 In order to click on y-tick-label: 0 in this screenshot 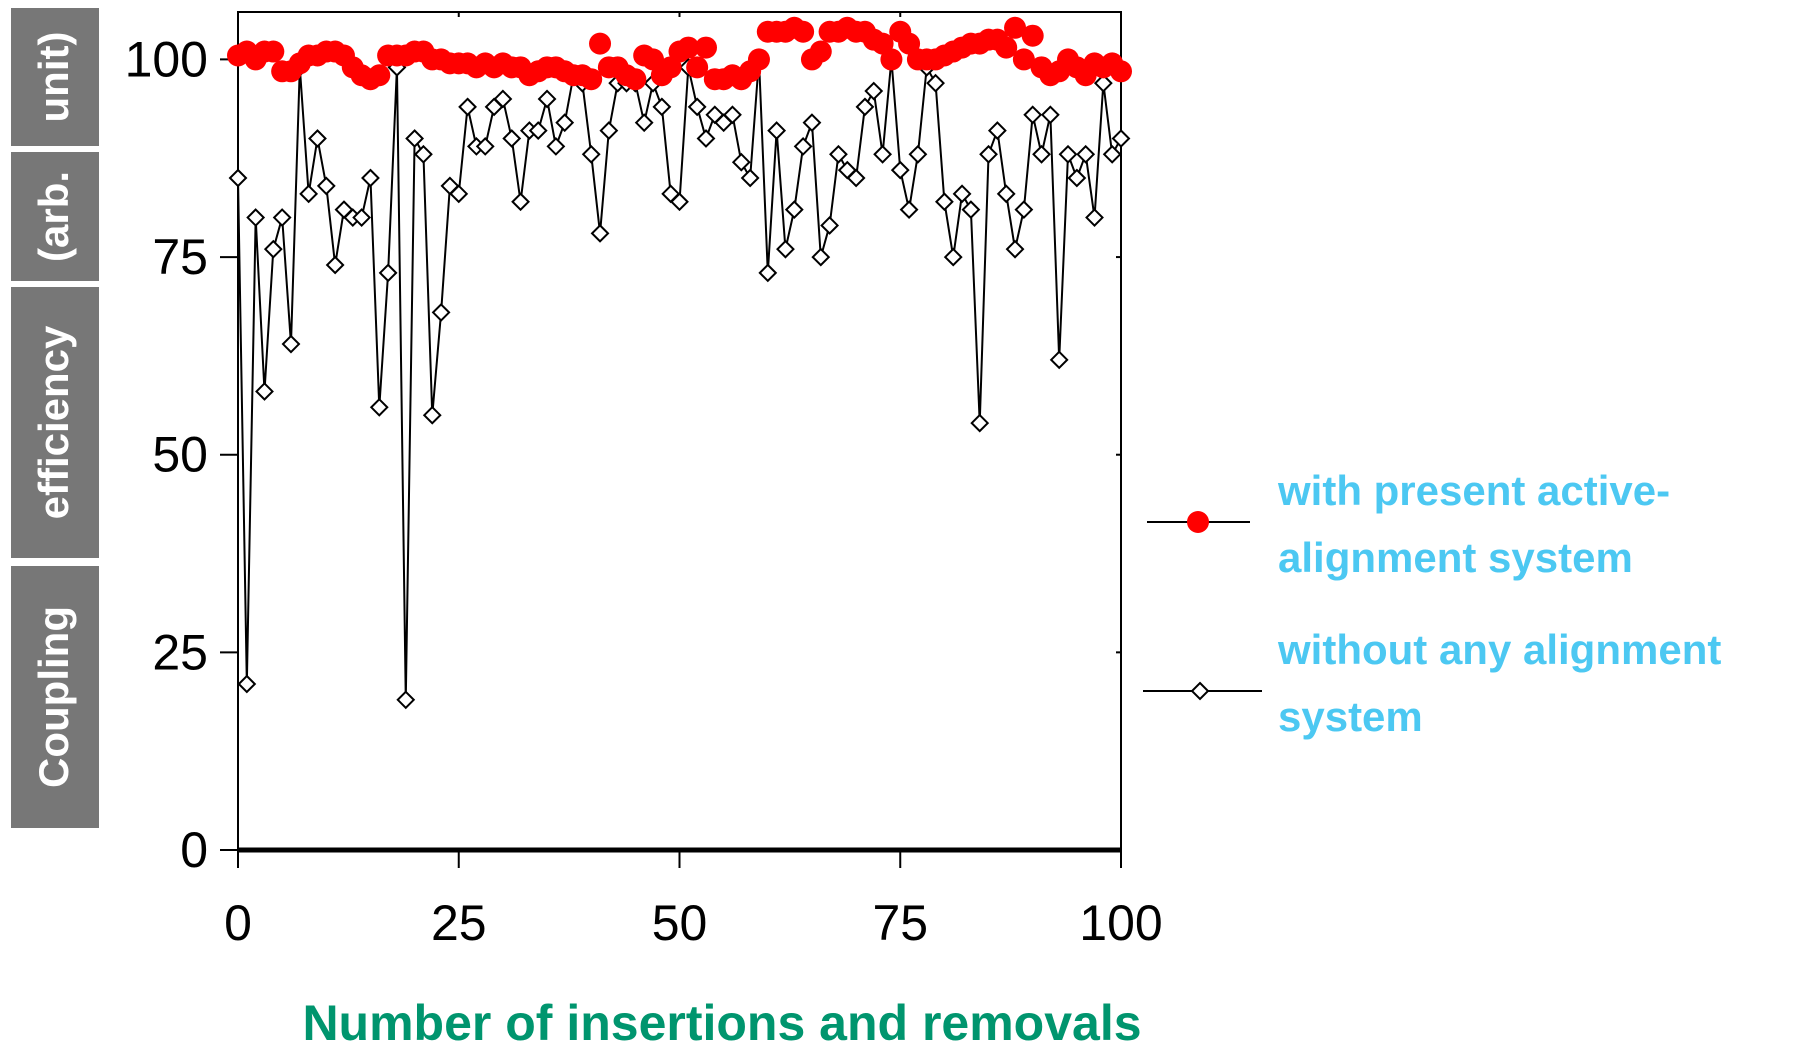, I will do `click(194, 850)`.